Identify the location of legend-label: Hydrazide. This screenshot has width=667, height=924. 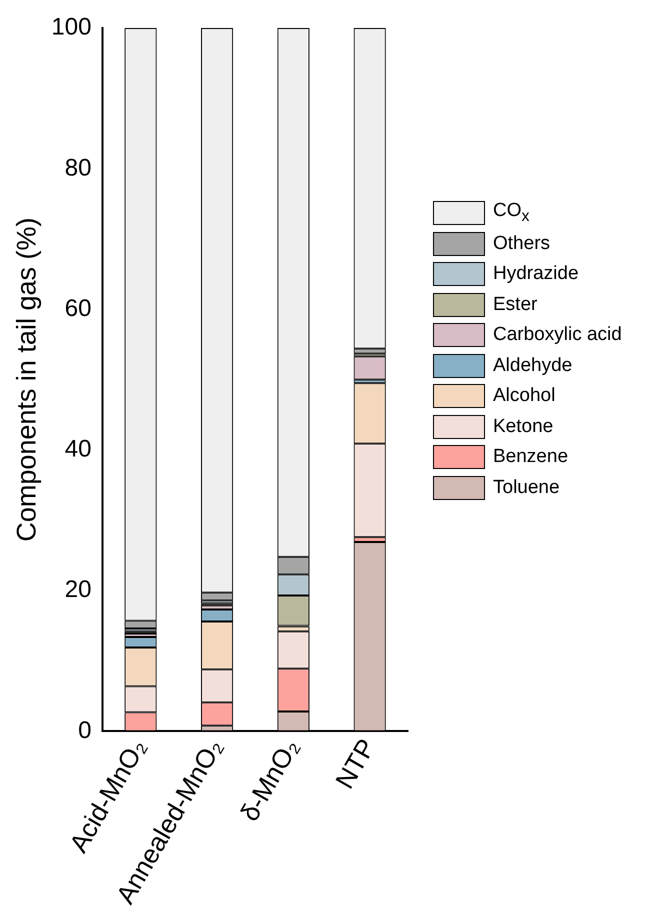
(536, 274).